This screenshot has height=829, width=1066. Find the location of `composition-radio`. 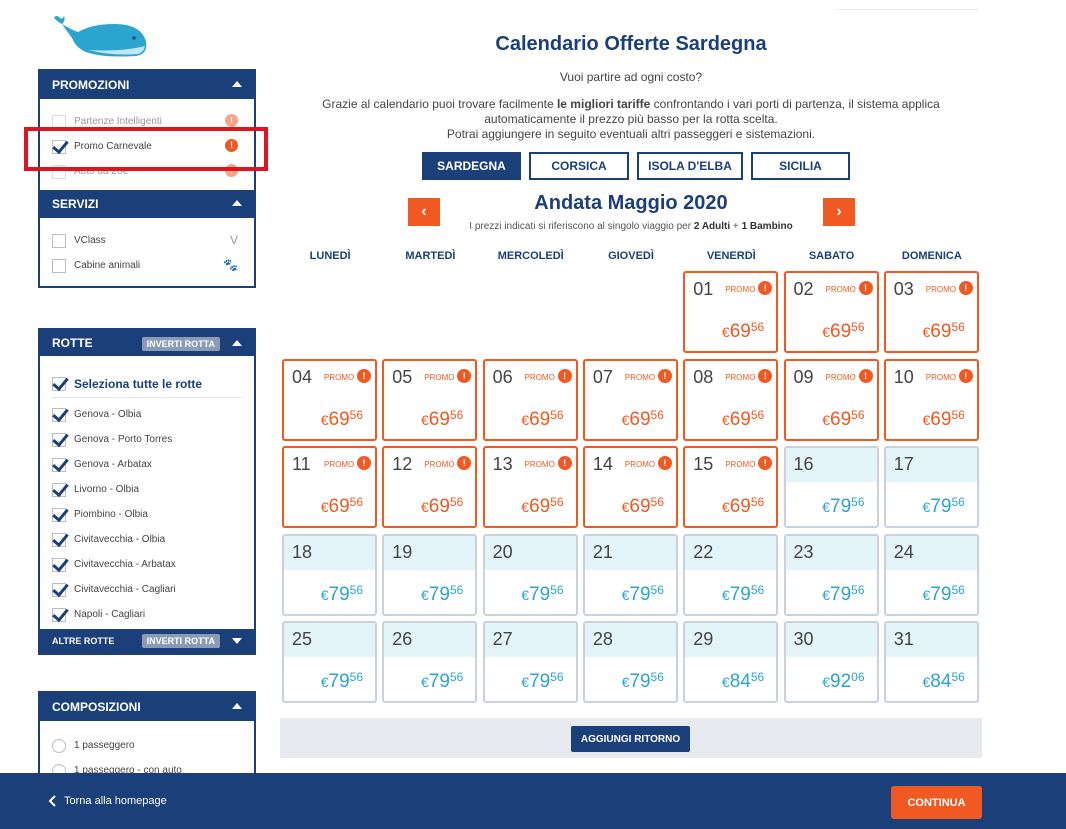

composition-radio is located at coordinates (59, 745).